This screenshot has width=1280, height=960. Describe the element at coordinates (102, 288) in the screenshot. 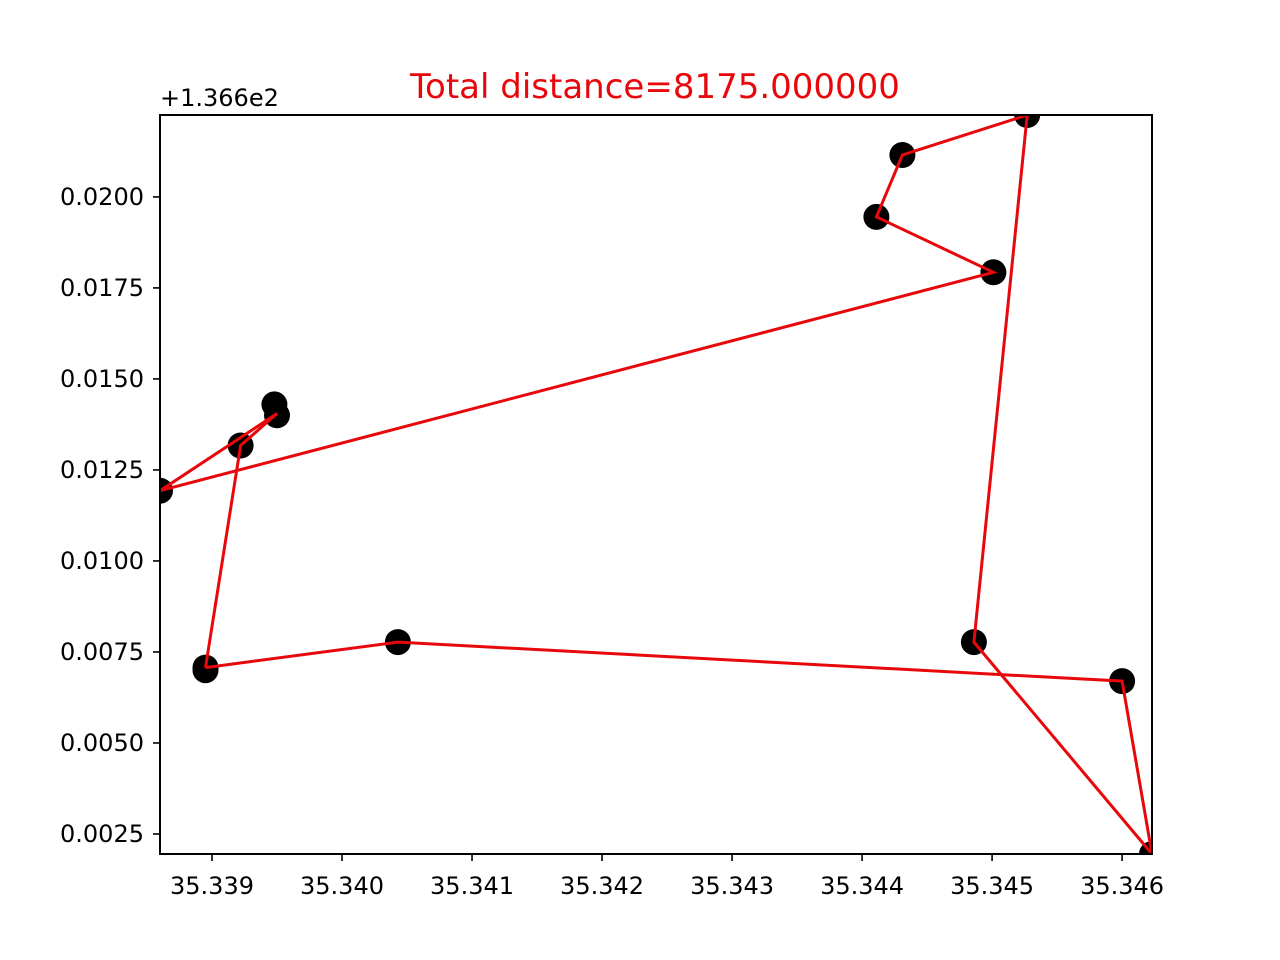

I see `y-tick-label: 0.0175` at that location.